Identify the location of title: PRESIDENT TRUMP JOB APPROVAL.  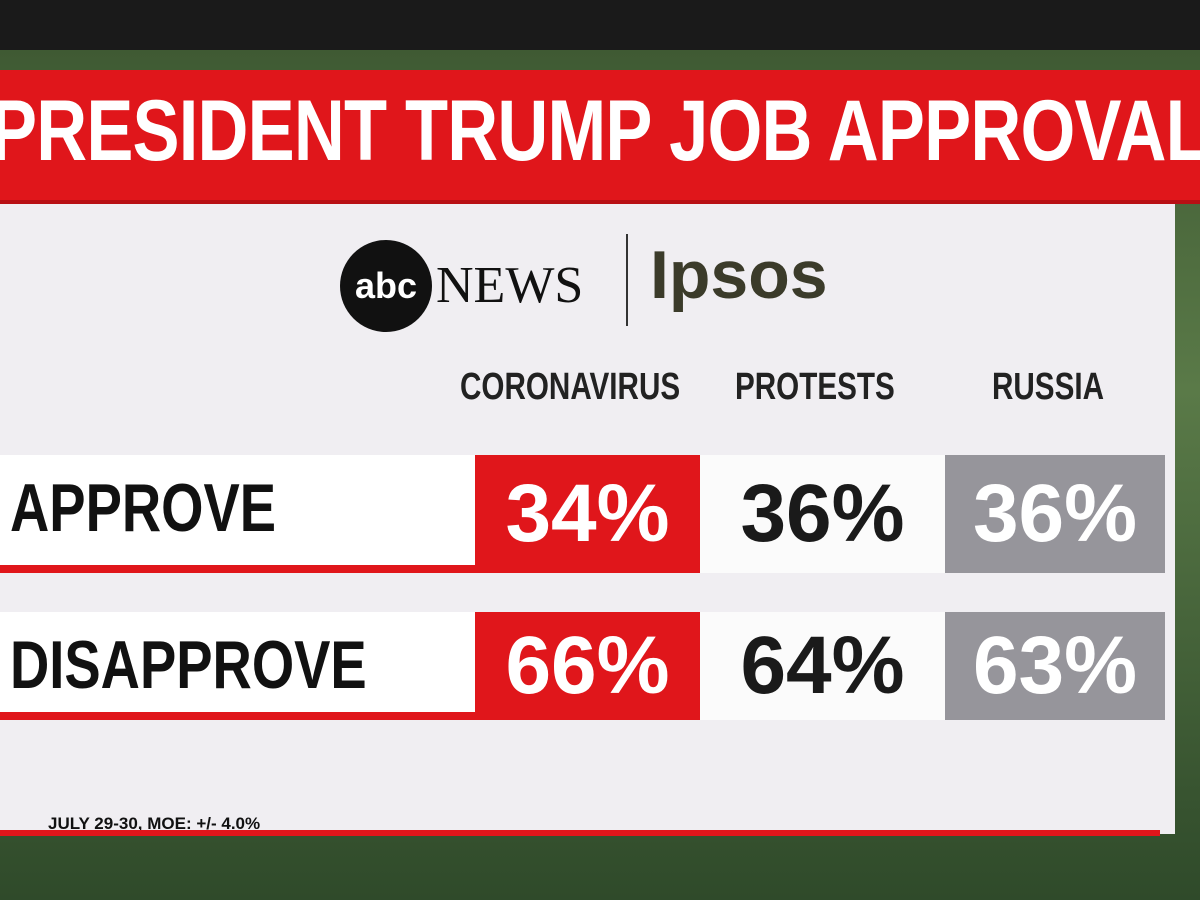
(600, 131).